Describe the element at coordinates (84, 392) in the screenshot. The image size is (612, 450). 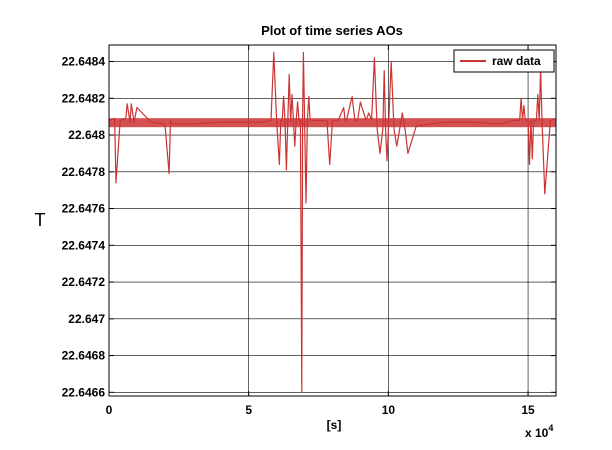
I see `y-tick-label: 22.6466` at that location.